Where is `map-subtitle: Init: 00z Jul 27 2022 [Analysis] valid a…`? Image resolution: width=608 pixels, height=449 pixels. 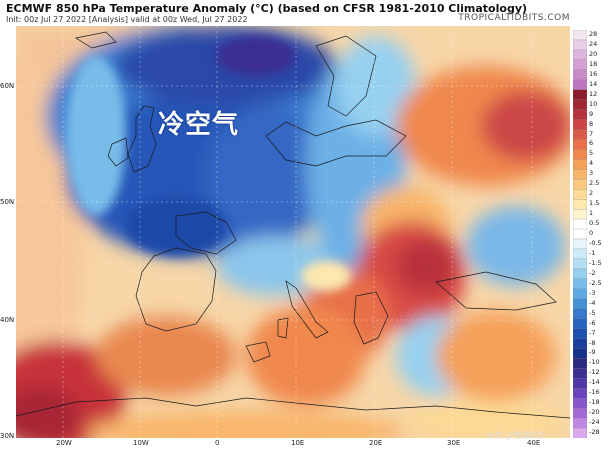
map-subtitle: Init: 00z Jul 27 2022 [Analysis] valid a… is located at coordinates (127, 19).